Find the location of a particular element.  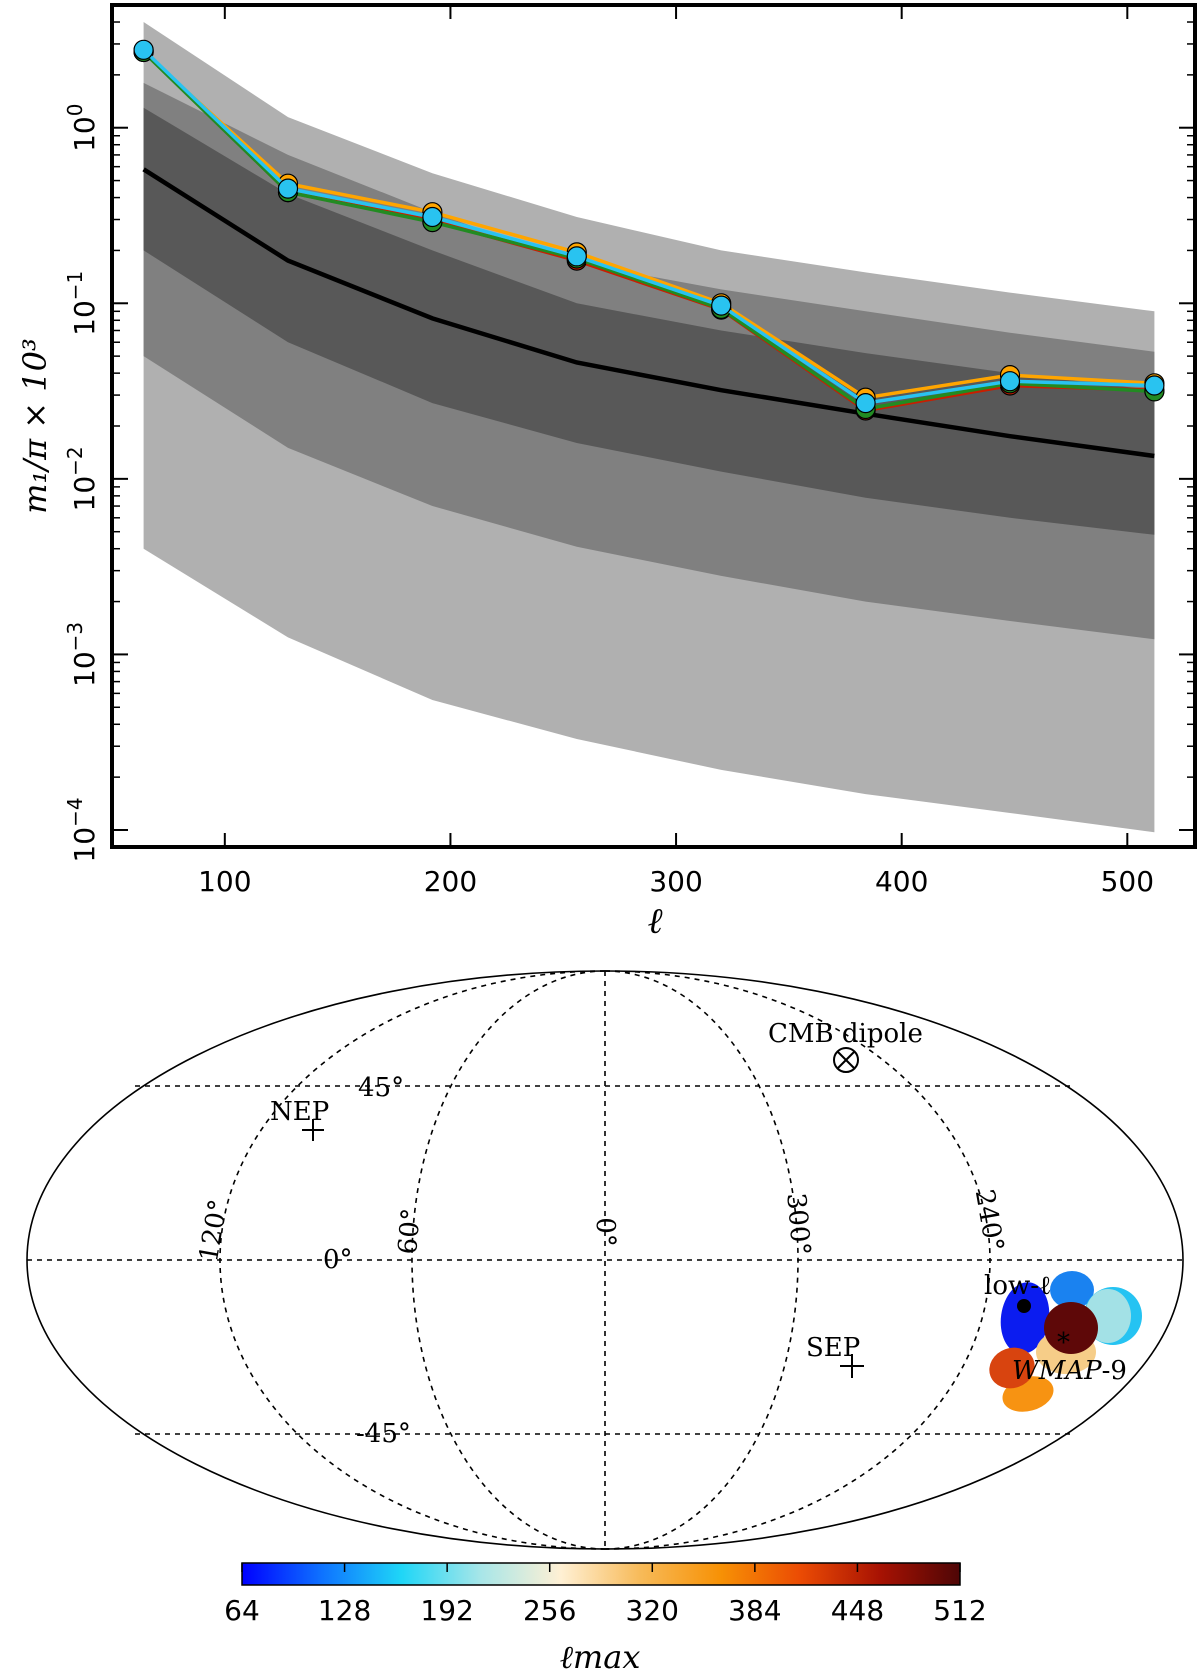

y-tick-label: 10−2 is located at coordinates (82, 478).